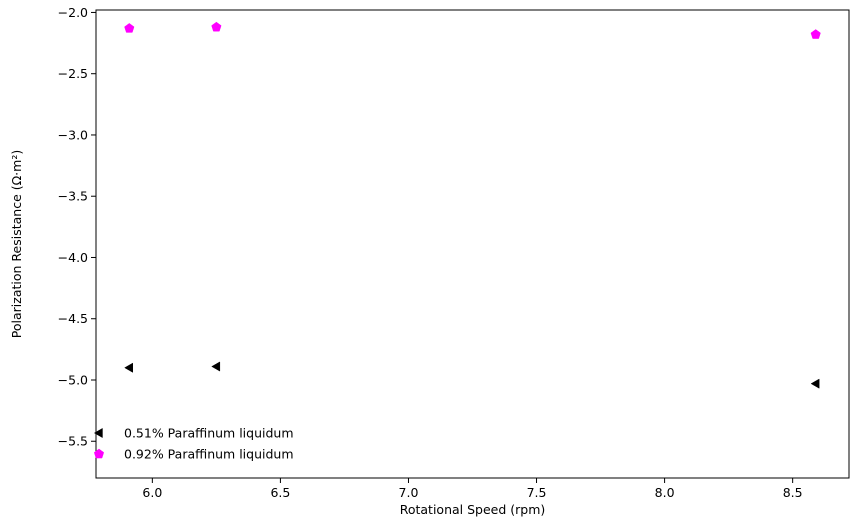 This screenshot has width=857, height=527. Describe the element at coordinates (73, 318) in the screenshot. I see `y-tick-label: −4.5` at that location.